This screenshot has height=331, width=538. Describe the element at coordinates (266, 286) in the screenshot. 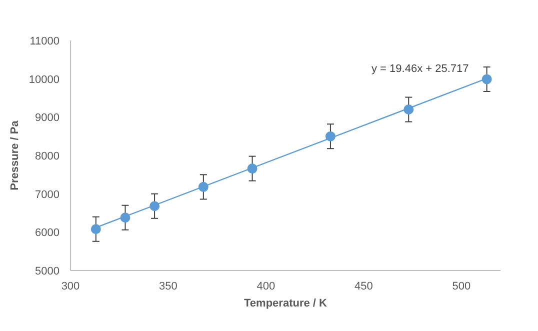

I see `x-tick-label: 400` at that location.